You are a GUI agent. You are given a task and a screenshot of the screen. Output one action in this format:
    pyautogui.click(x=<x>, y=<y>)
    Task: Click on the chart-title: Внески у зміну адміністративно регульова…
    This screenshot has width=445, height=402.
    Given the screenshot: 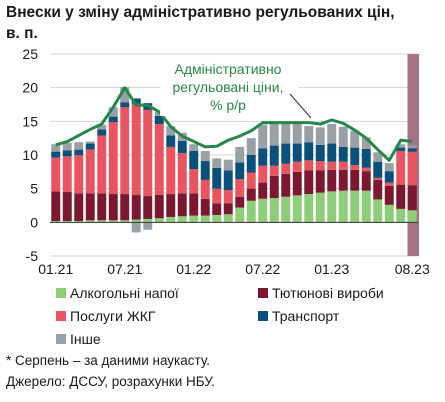 What is the action you would take?
    pyautogui.click(x=224, y=23)
    